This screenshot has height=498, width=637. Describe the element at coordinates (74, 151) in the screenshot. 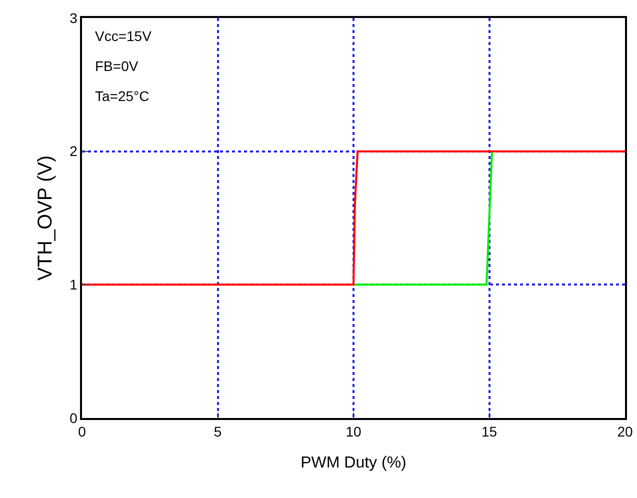

I see `y-tick-label: 2` at that location.